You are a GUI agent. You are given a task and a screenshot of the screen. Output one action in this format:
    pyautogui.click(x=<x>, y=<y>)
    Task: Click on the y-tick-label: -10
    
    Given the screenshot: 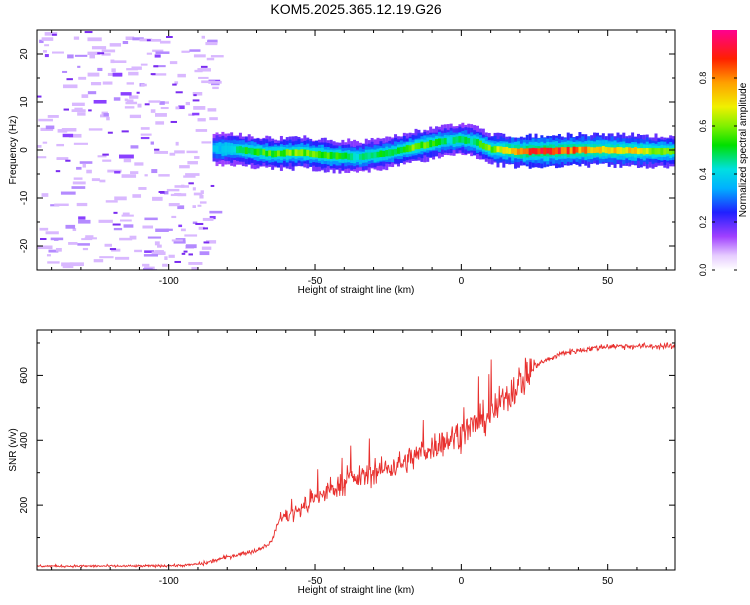 What is the action you would take?
    pyautogui.click(x=24, y=197)
    